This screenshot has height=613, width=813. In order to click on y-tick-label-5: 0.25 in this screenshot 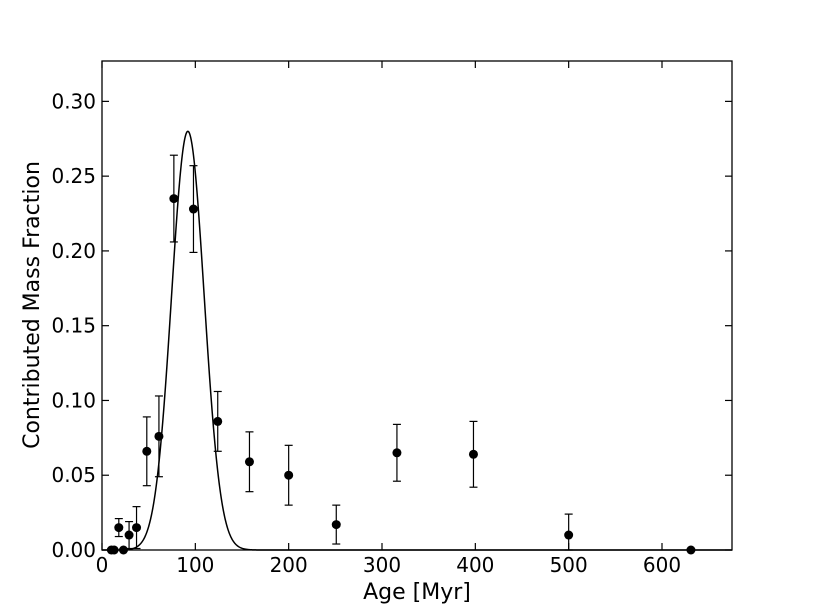, I will do `click(73, 176)`.